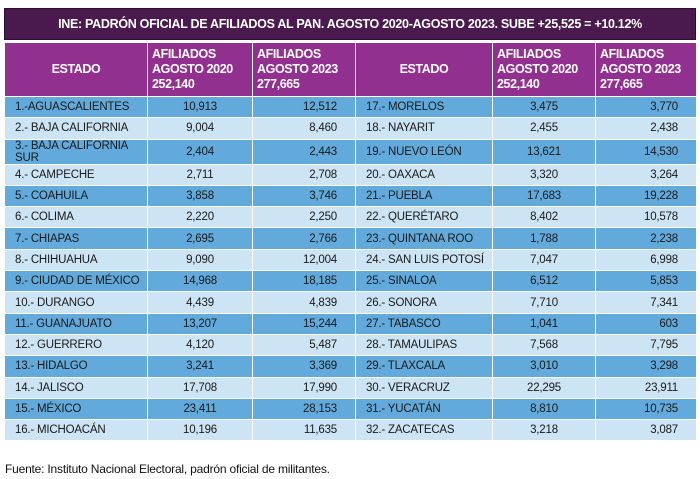  I want to click on cell-afiliados-2020: 7,047, so click(544, 260).